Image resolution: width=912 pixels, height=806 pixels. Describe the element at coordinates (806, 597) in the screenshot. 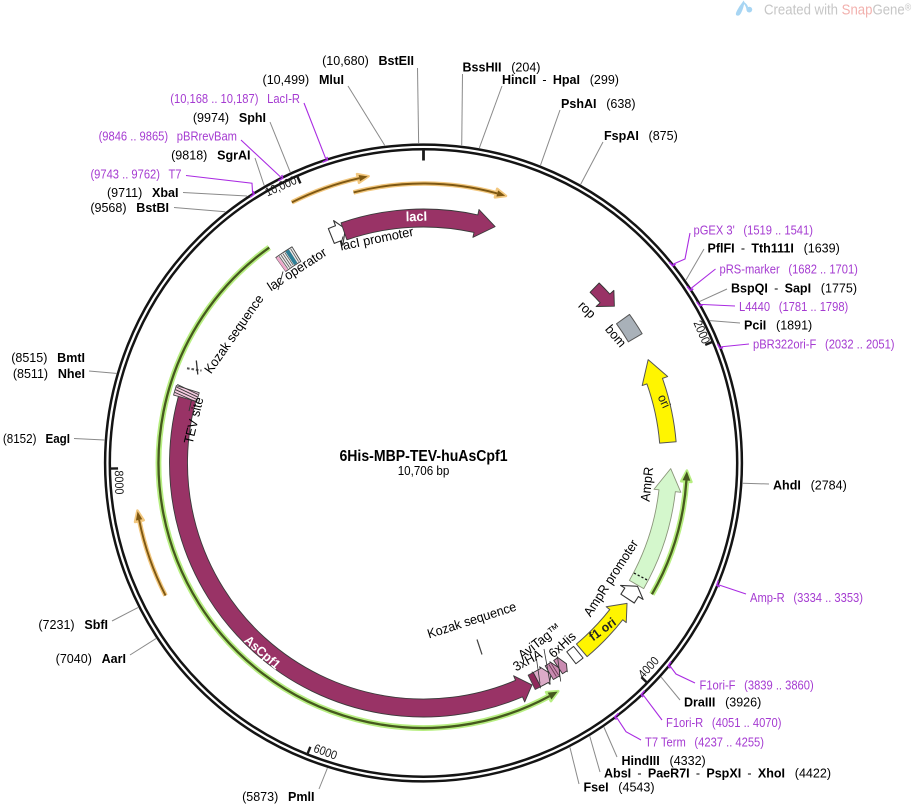

I see `svg-text: Amp-R (3334 .. 3353)` at that location.